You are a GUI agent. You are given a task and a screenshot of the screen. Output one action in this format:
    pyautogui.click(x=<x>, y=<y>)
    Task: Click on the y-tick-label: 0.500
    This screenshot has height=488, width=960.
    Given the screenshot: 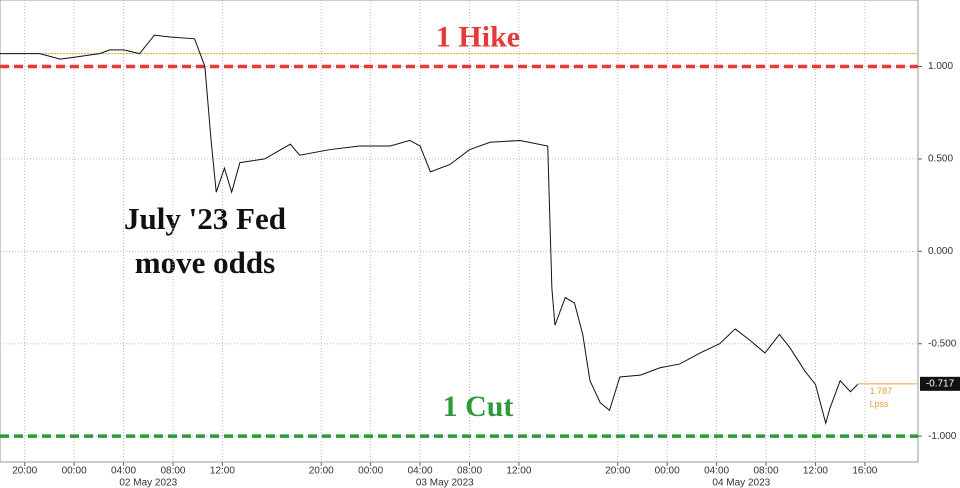 What is the action you would take?
    pyautogui.click(x=940, y=159)
    